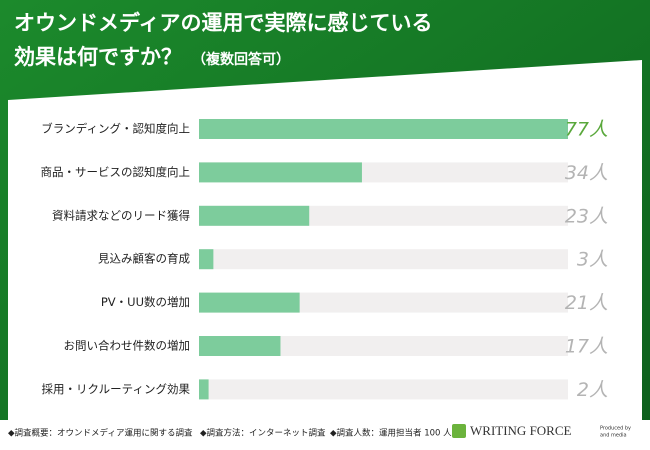 This screenshot has height=450, width=650. I want to click on logo-credit: and media, so click(613, 436).